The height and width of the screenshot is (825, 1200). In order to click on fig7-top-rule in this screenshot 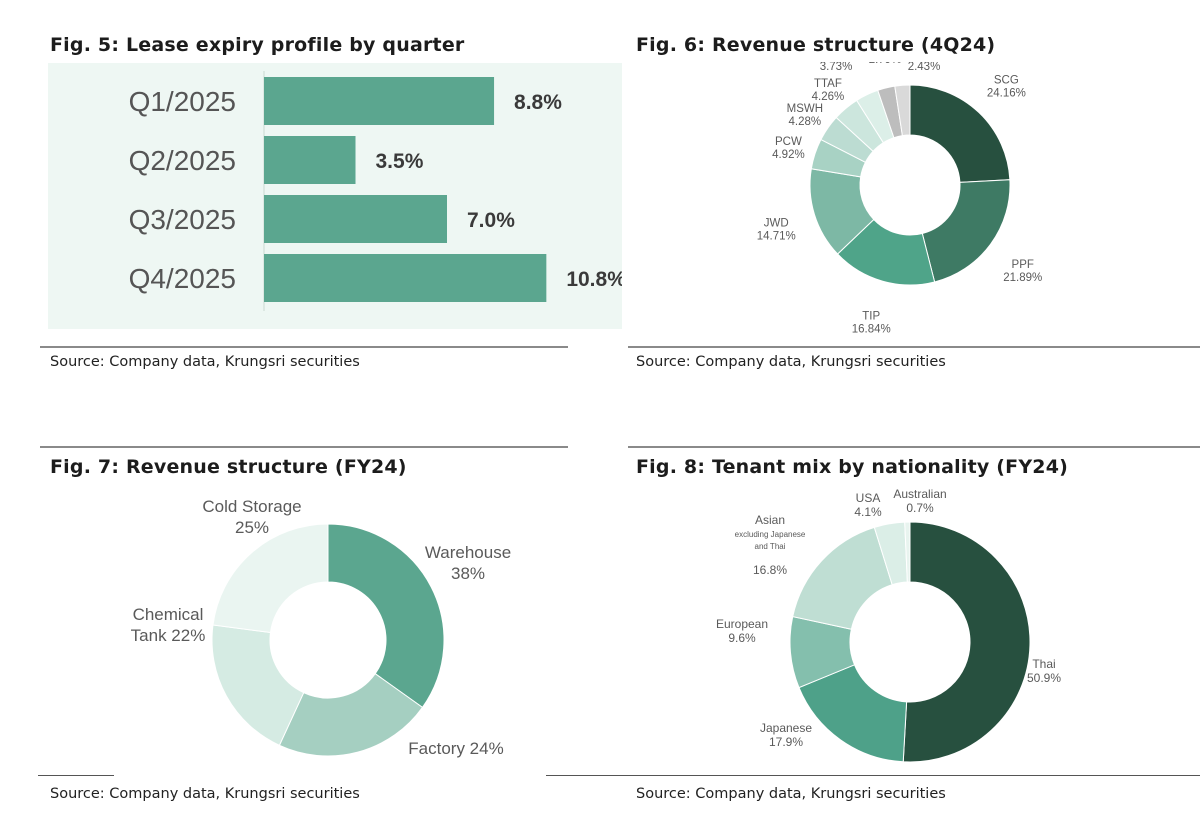, I will do `click(304, 447)`.